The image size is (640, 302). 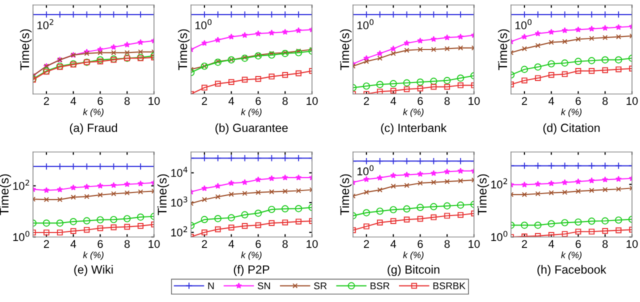 I want to click on y-tick-label: 10$^{3}$, so click(x=179, y=201).